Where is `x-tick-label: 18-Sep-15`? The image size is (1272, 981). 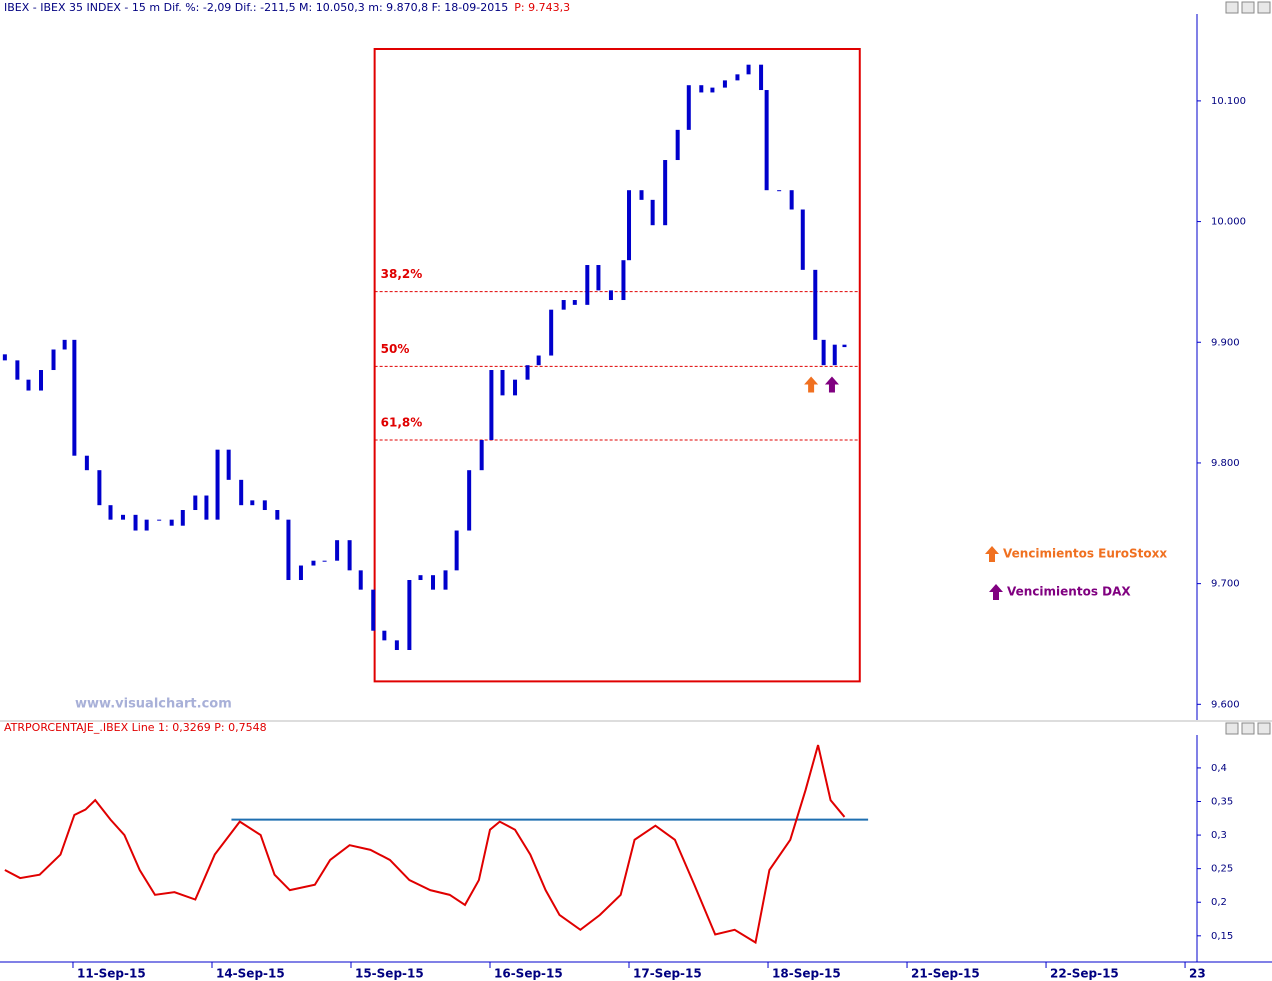
x-tick-label: 18-Sep-15 is located at coordinates (806, 974).